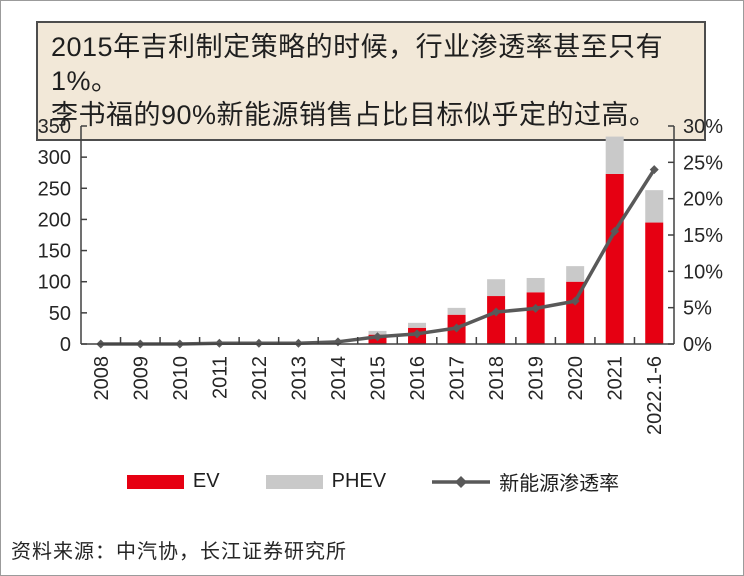  I want to click on right-axis-tick-label: 25%, so click(703, 163).